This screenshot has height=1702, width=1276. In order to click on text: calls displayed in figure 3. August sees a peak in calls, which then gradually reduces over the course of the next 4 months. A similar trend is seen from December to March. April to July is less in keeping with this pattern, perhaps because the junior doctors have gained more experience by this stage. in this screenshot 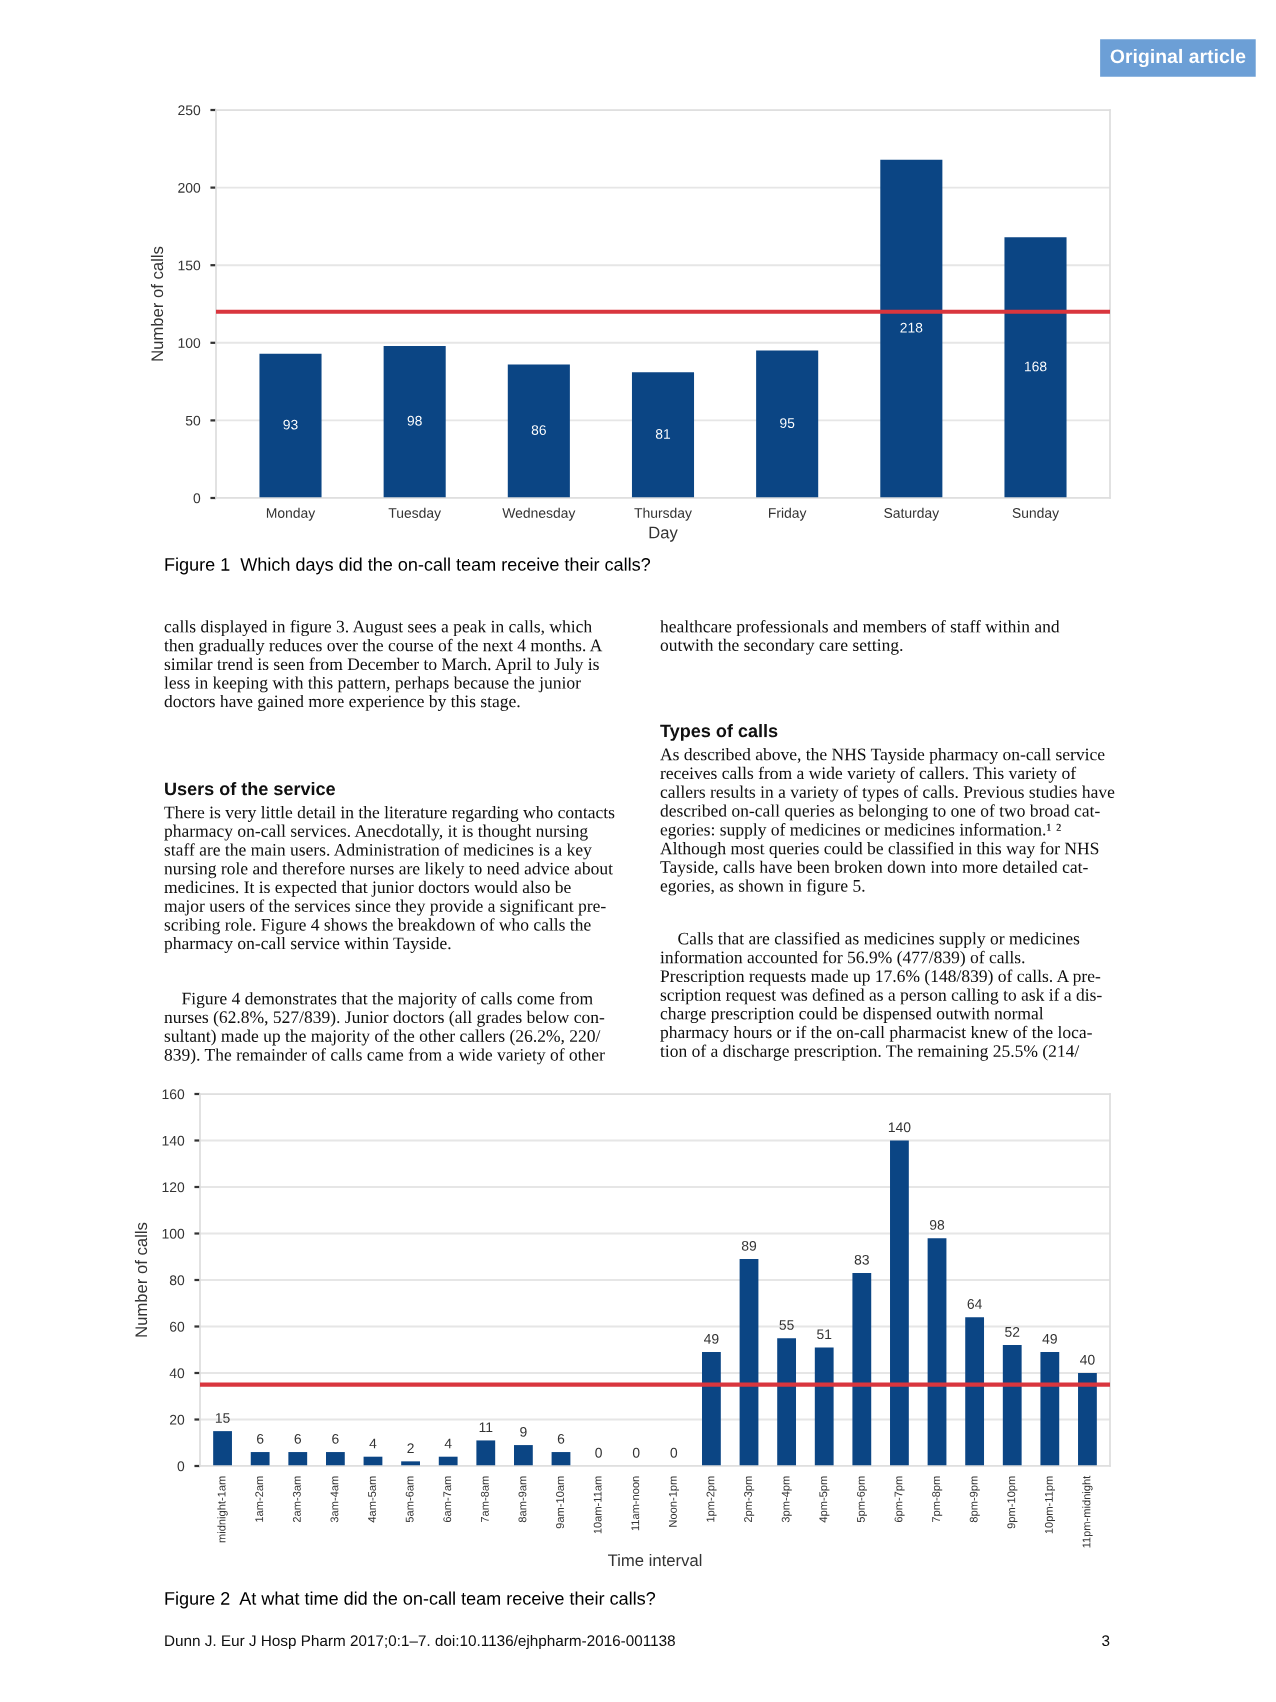, I will do `click(383, 665)`.